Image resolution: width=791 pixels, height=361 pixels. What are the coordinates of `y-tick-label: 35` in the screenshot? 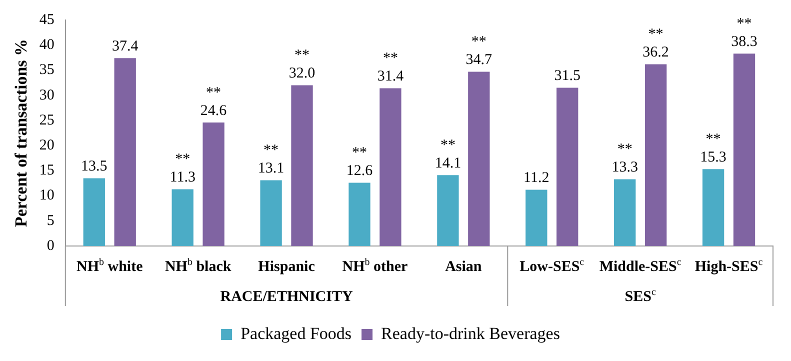 It's located at (46, 70).